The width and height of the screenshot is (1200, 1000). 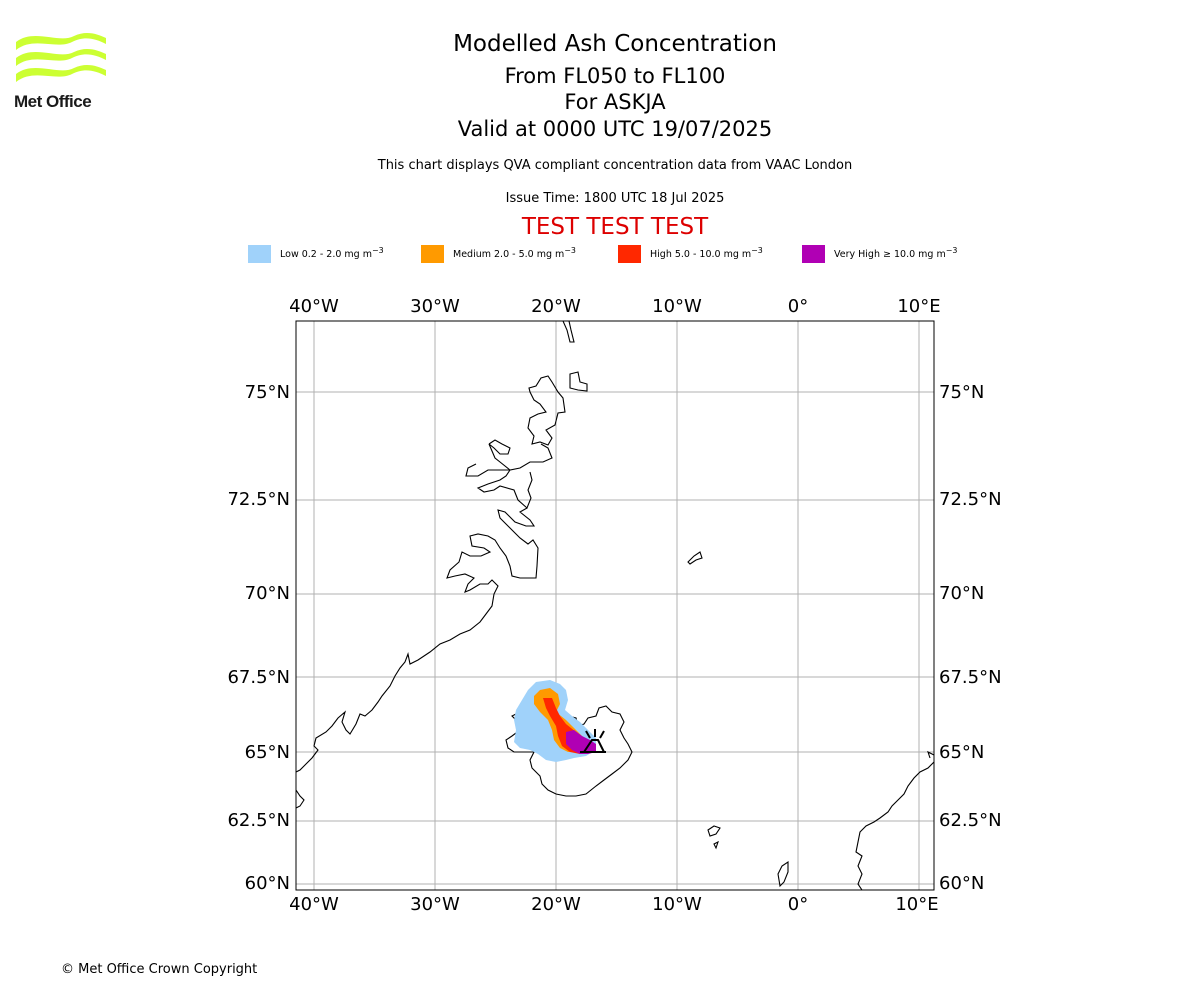 I want to click on legend-label-very-high: Very High ≥ 10.0 mg m−3, so click(x=896, y=253).